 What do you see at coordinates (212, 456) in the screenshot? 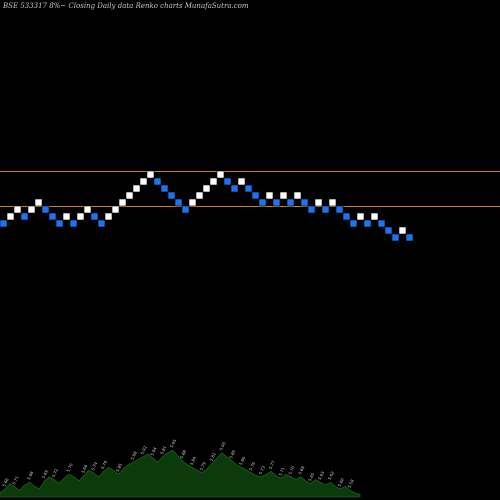
I see `volume-value-label: 5.82` at bounding box center [212, 456].